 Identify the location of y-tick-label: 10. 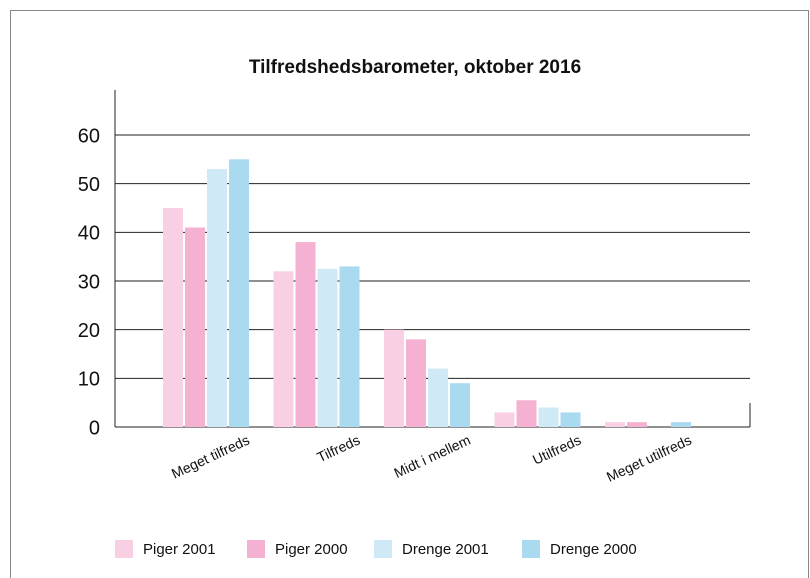
(89, 380).